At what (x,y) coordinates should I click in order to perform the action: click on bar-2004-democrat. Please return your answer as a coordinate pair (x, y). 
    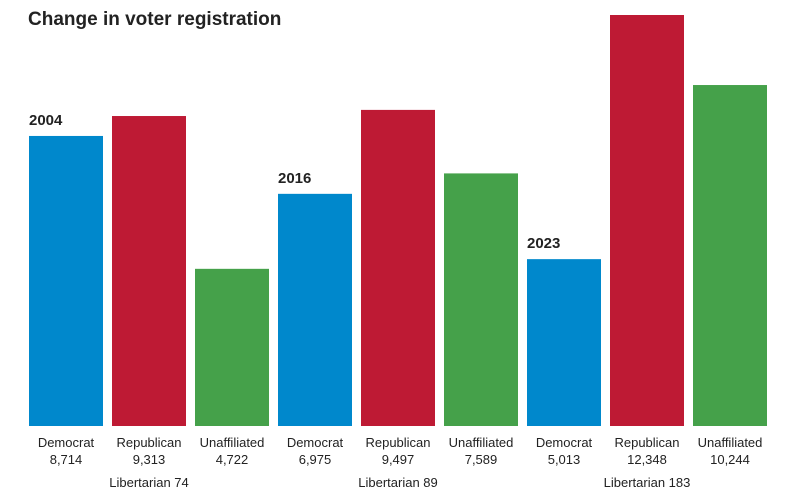
    Looking at the image, I should click on (66, 280).